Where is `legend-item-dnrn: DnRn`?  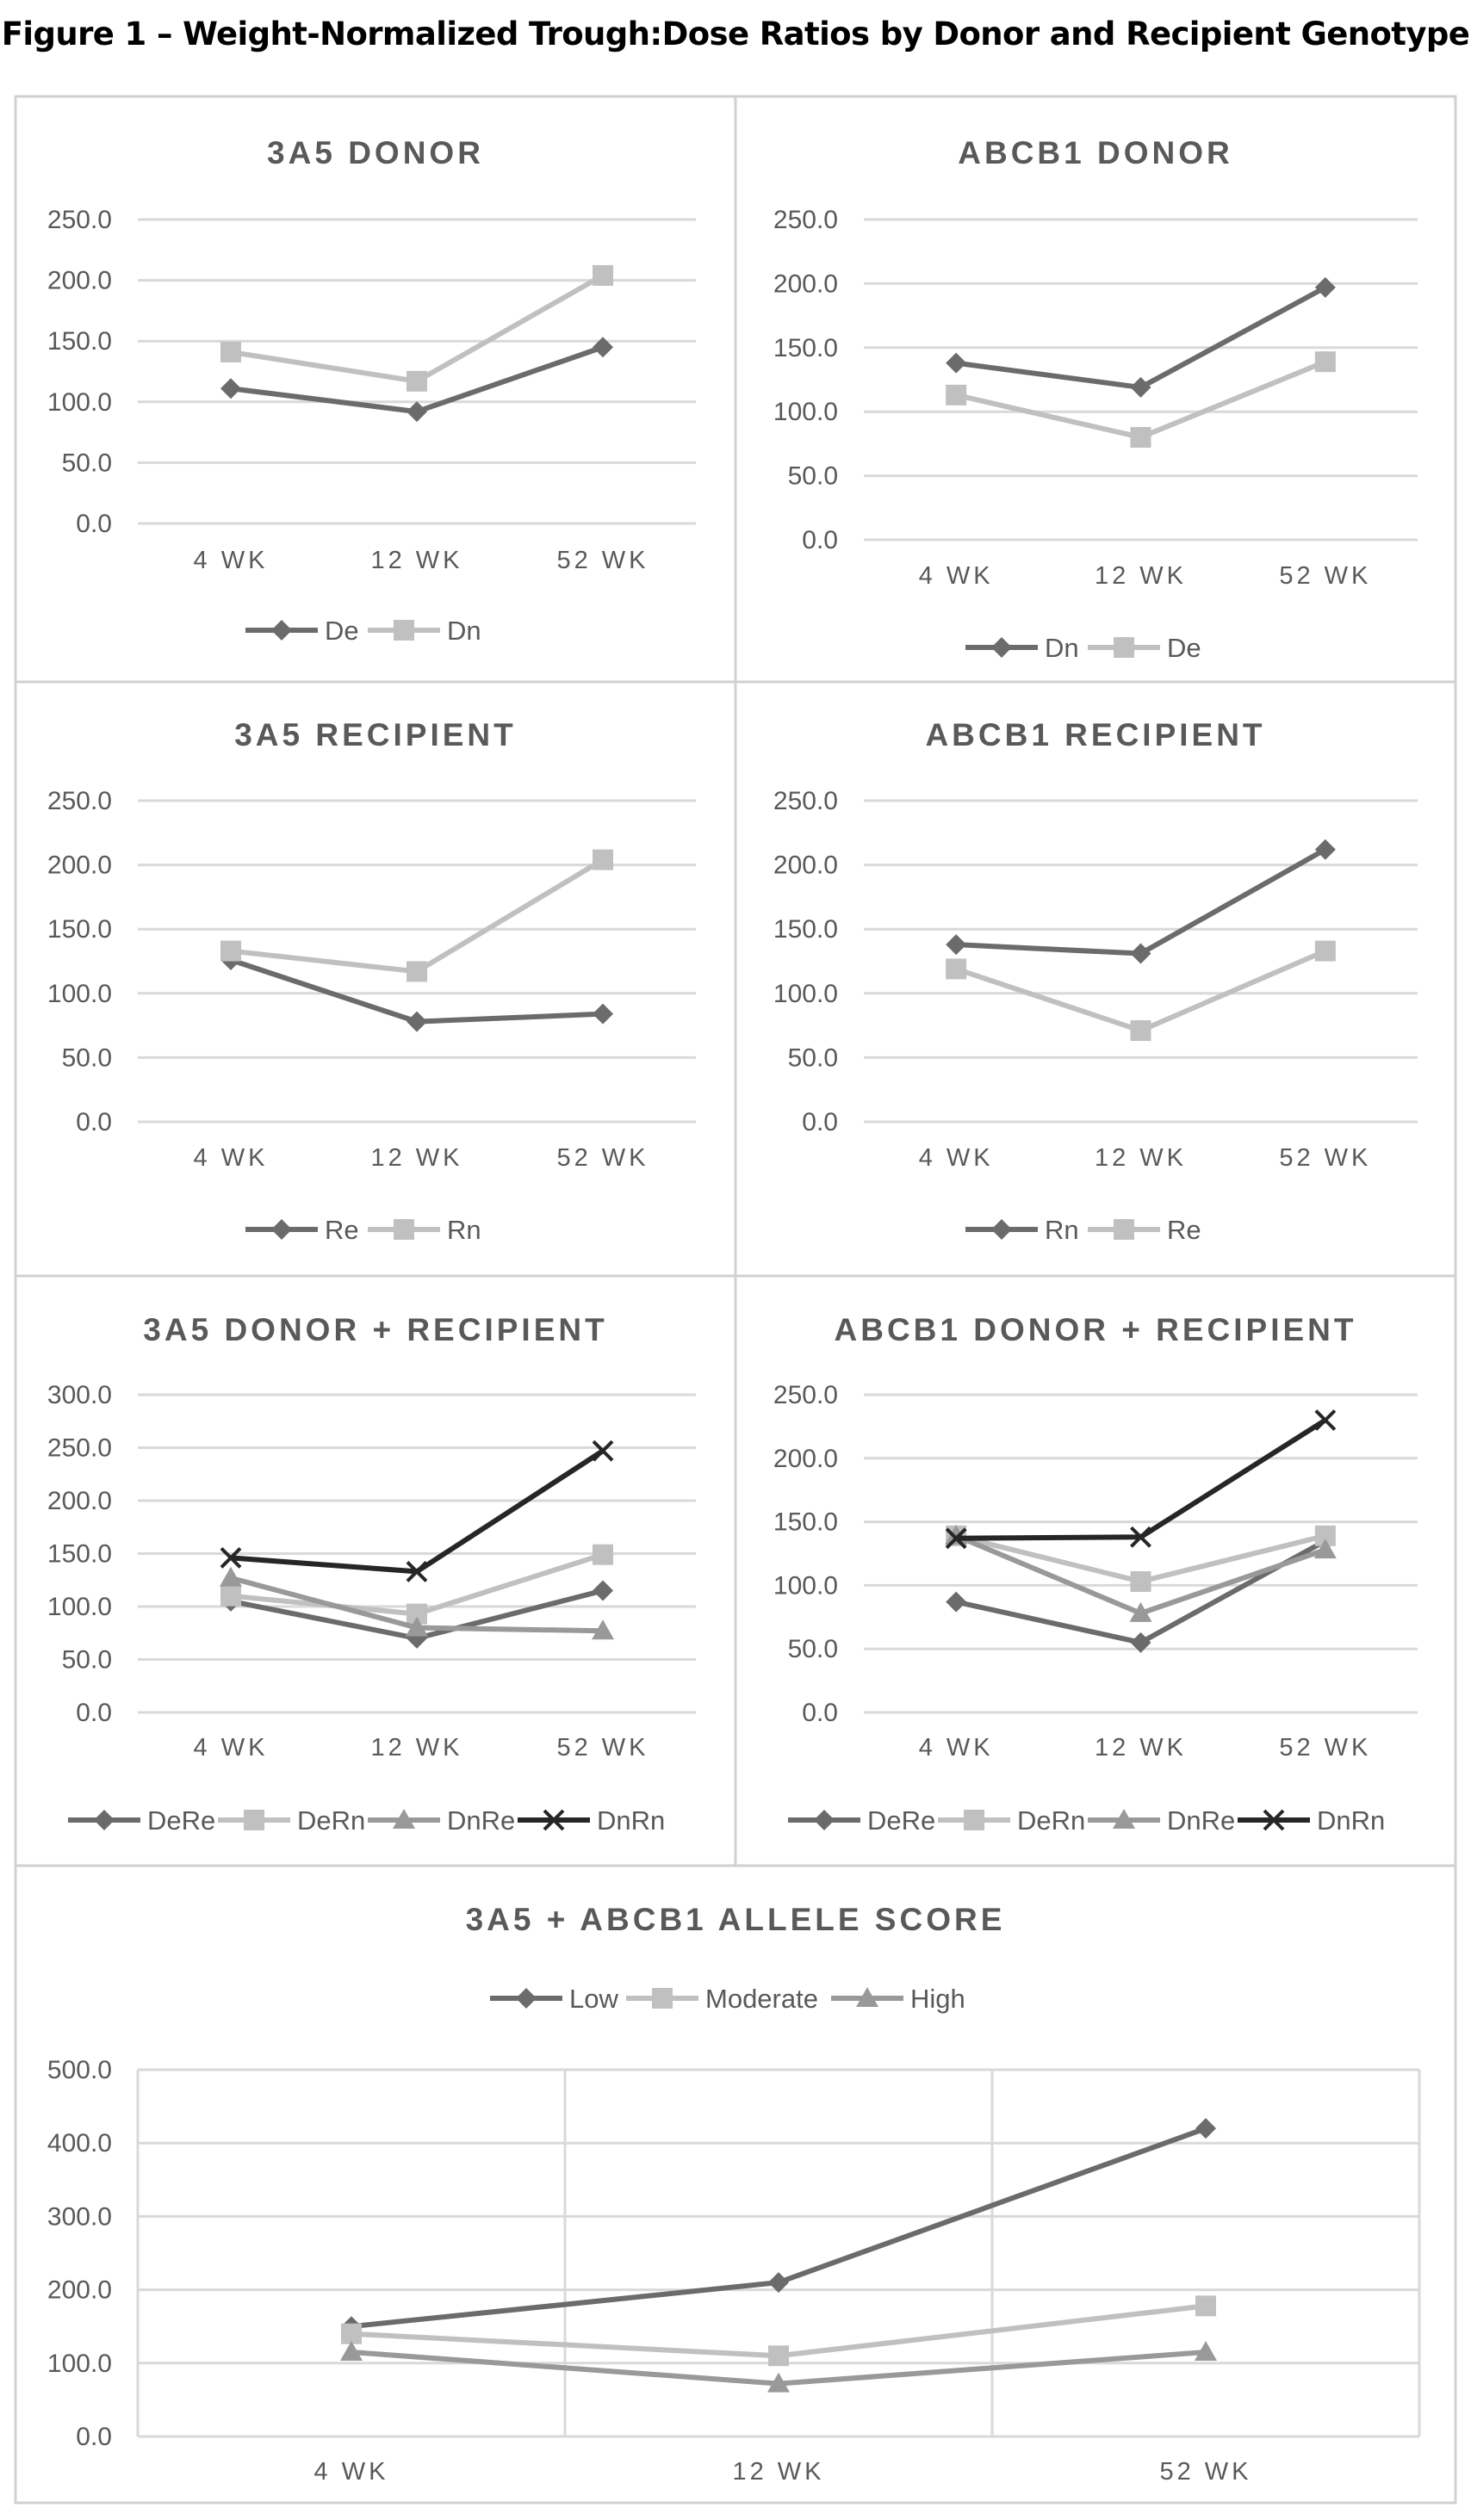 legend-item-dnrn: DnRn is located at coordinates (591, 1821).